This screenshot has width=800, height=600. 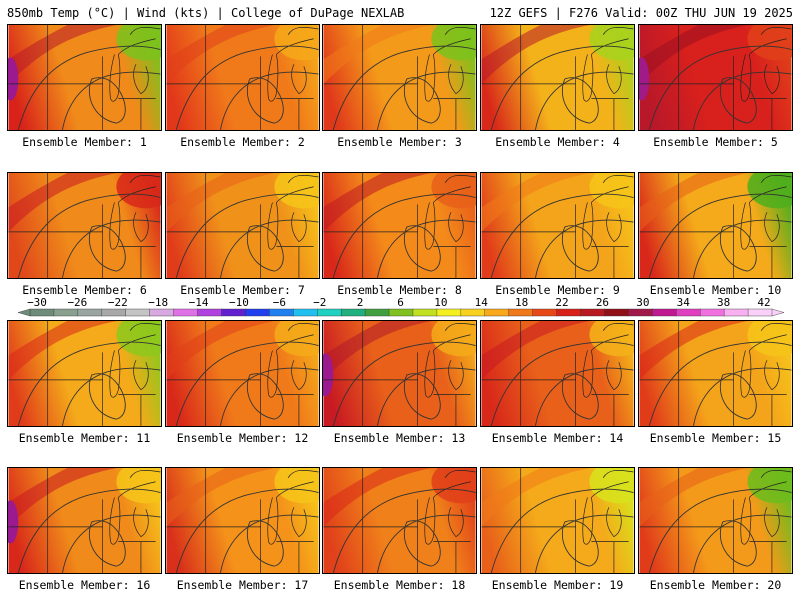 I want to click on ensemble-member-panel: Ensemble Member: 12, so click(x=242, y=382).